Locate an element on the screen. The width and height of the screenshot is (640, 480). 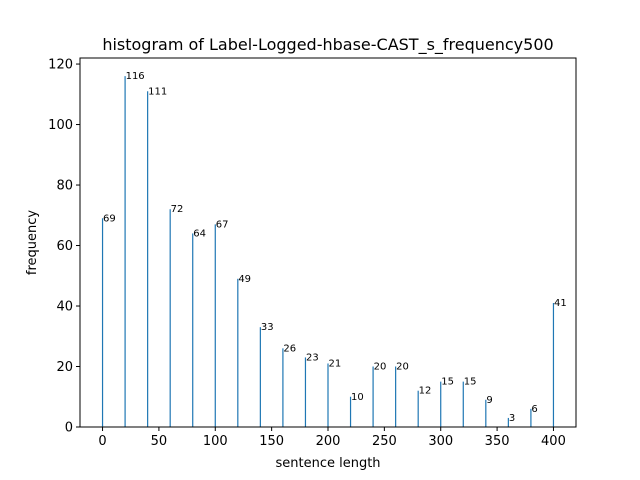
x-tick-label-350: 350 is located at coordinates (497, 441).